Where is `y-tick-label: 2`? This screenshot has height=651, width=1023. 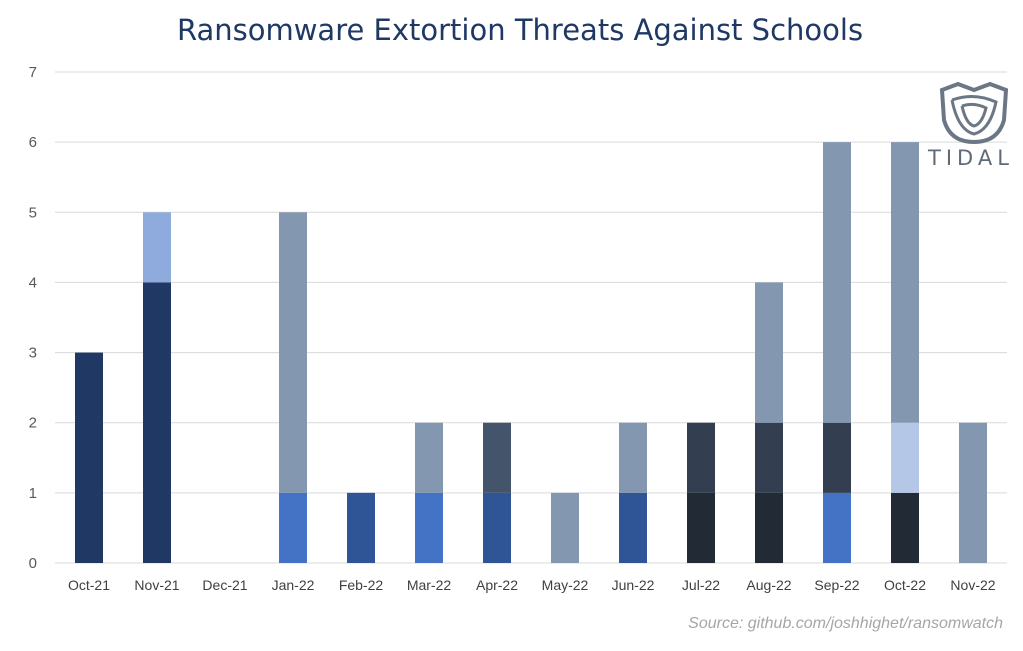
y-tick-label: 2 is located at coordinates (33, 423).